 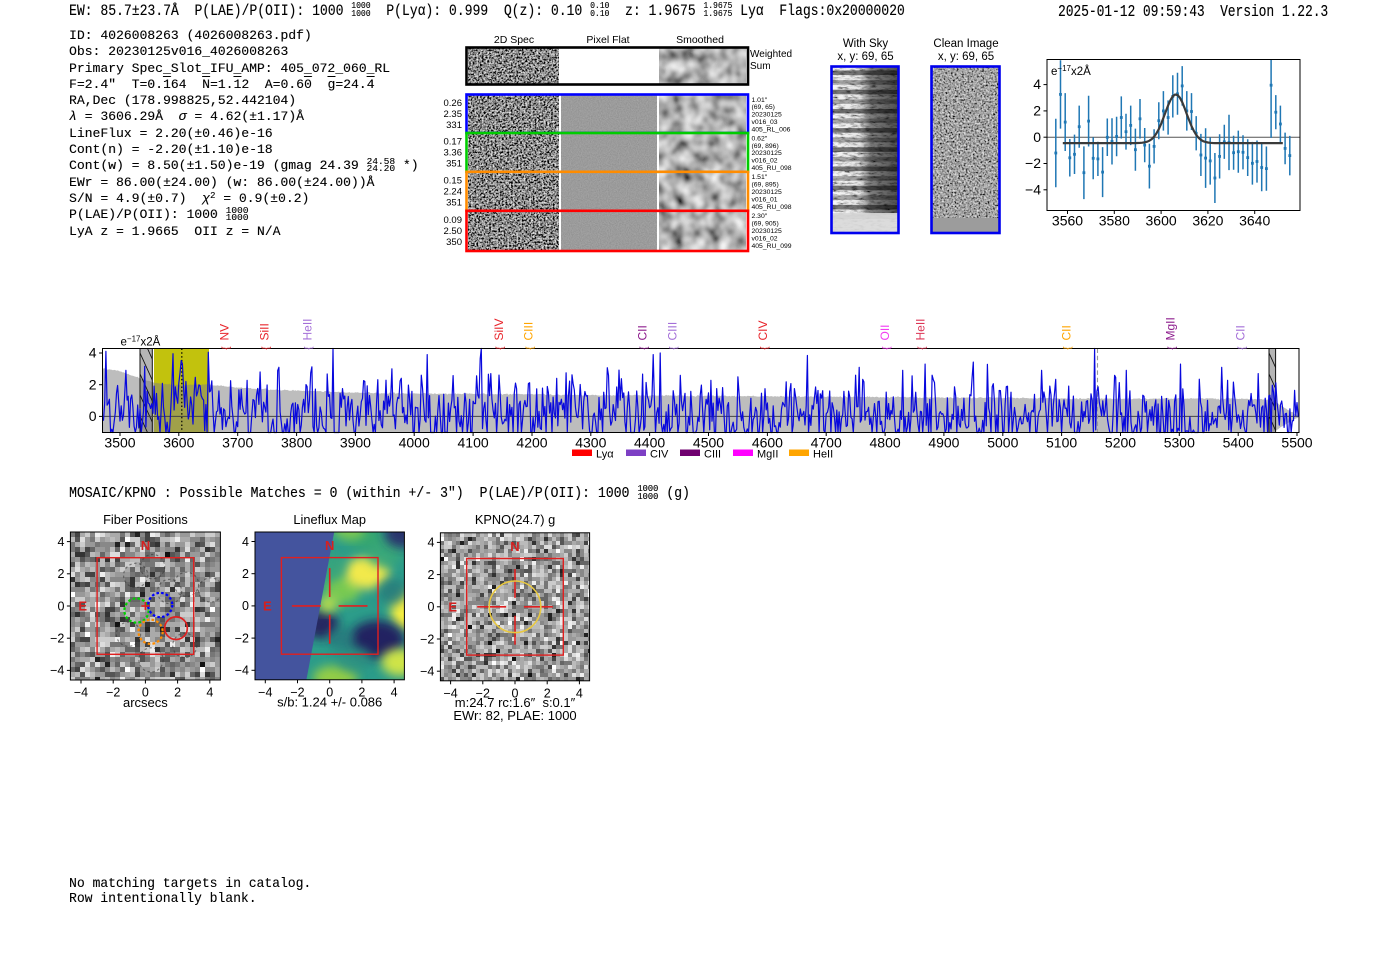 What do you see at coordinates (765, 122) in the screenshot?
I see `svg-text: v016_03` at bounding box center [765, 122].